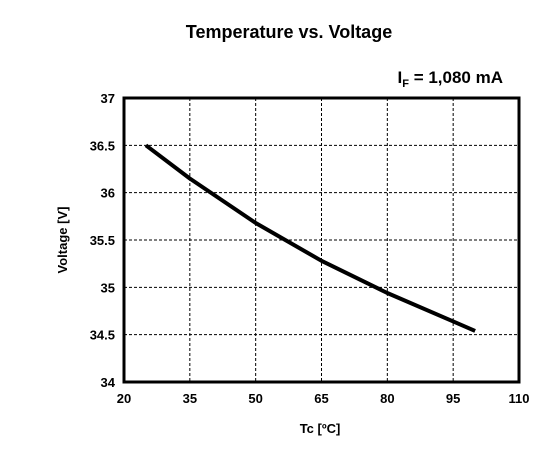  I want to click on x-tick-label: 35, so click(190, 398).